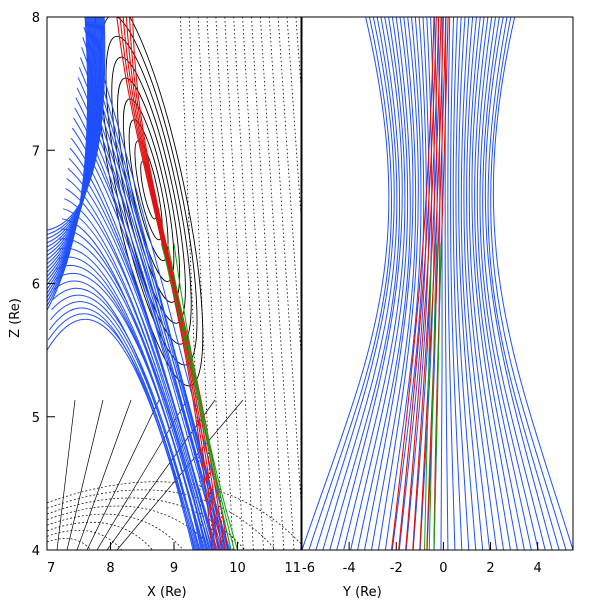  I want to click on right-x-tick-label: 2, so click(490, 568).